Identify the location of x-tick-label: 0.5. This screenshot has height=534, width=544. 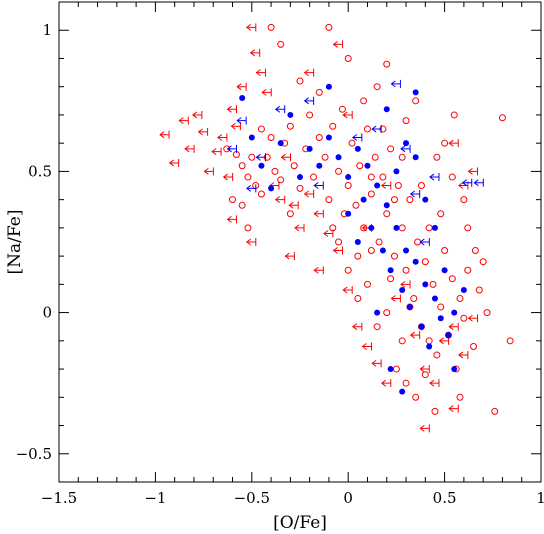
(445, 498).